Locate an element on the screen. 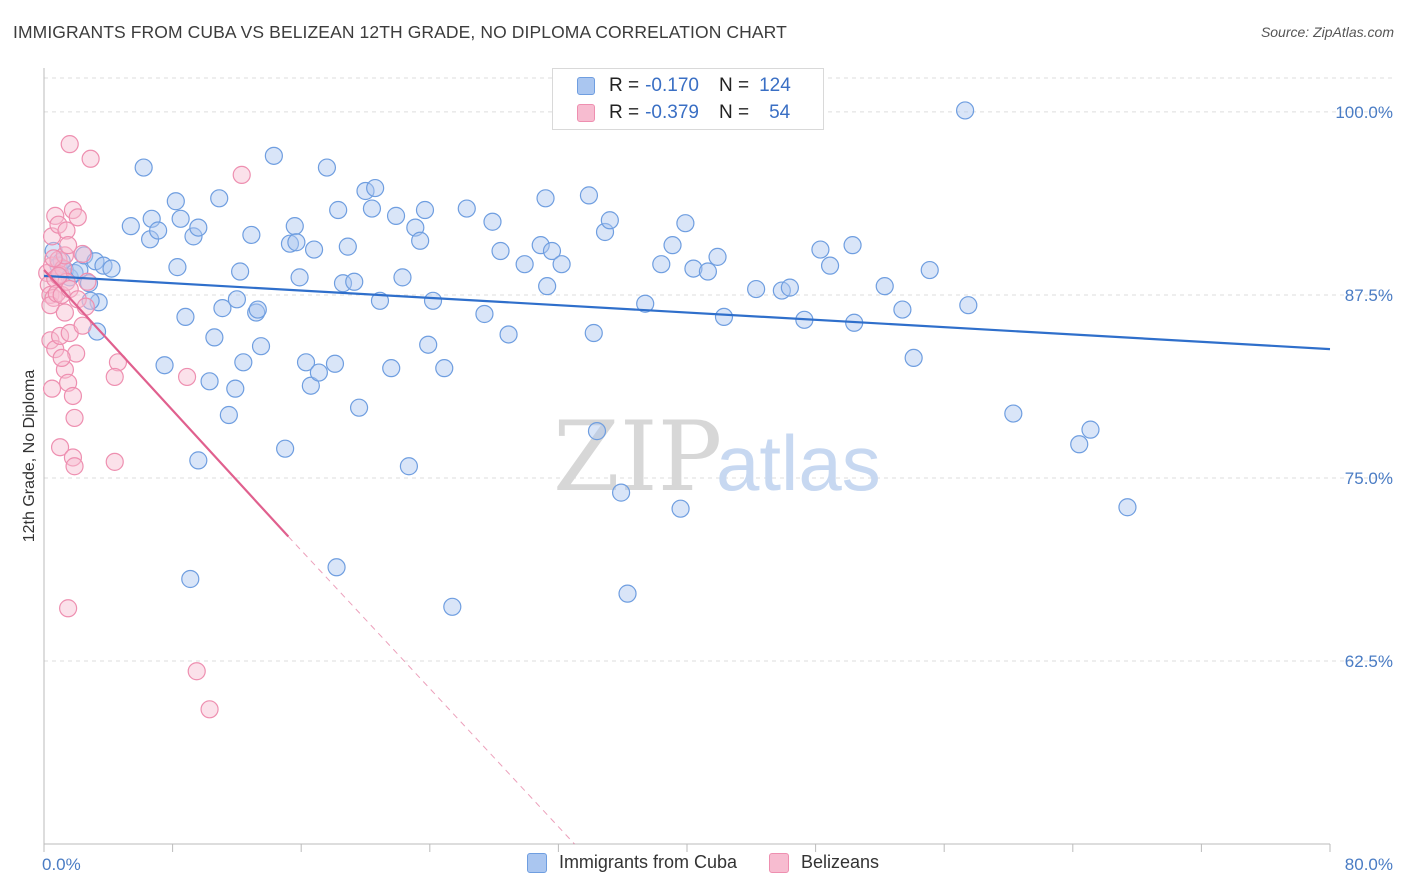 This screenshot has width=1406, height=892. legend-n-value: 124 is located at coordinates (775, 85).